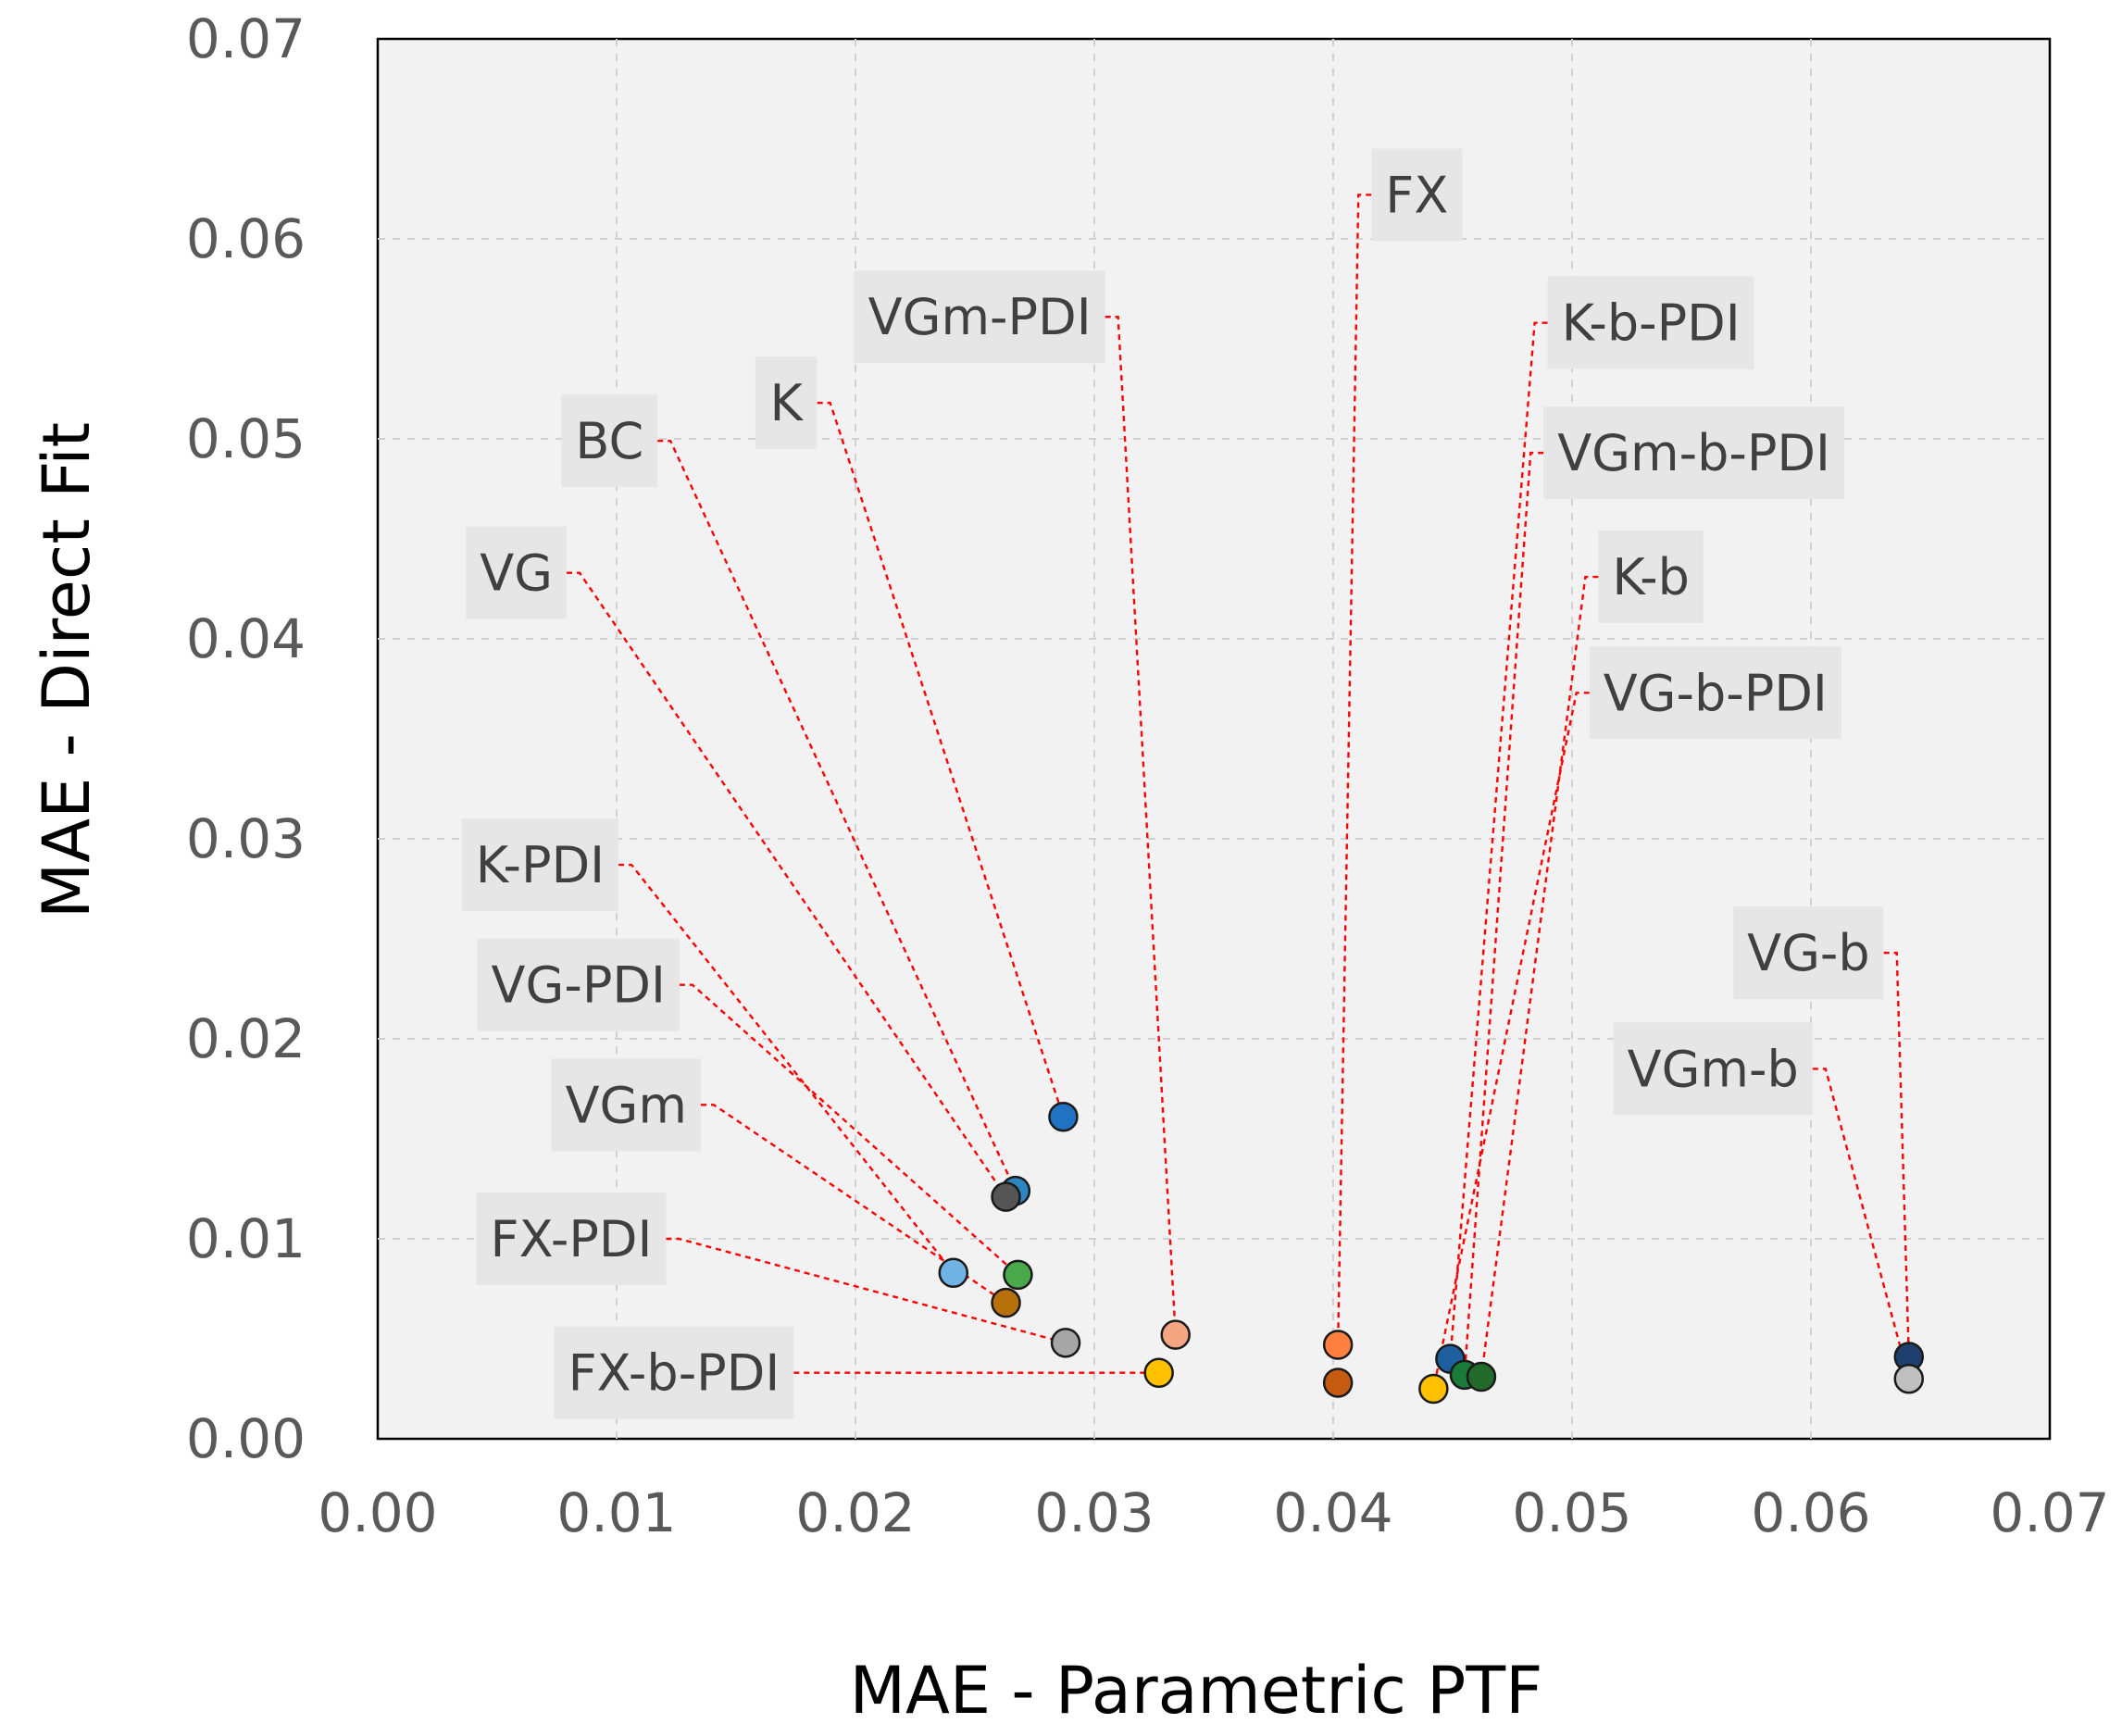 The height and width of the screenshot is (1736, 2122). Describe the element at coordinates (1213, 1512) in the screenshot. I see `x-axis-ticks: 0.00 0.01 0.02 0.03 0.04 0.05 0.06 0.07` at that location.